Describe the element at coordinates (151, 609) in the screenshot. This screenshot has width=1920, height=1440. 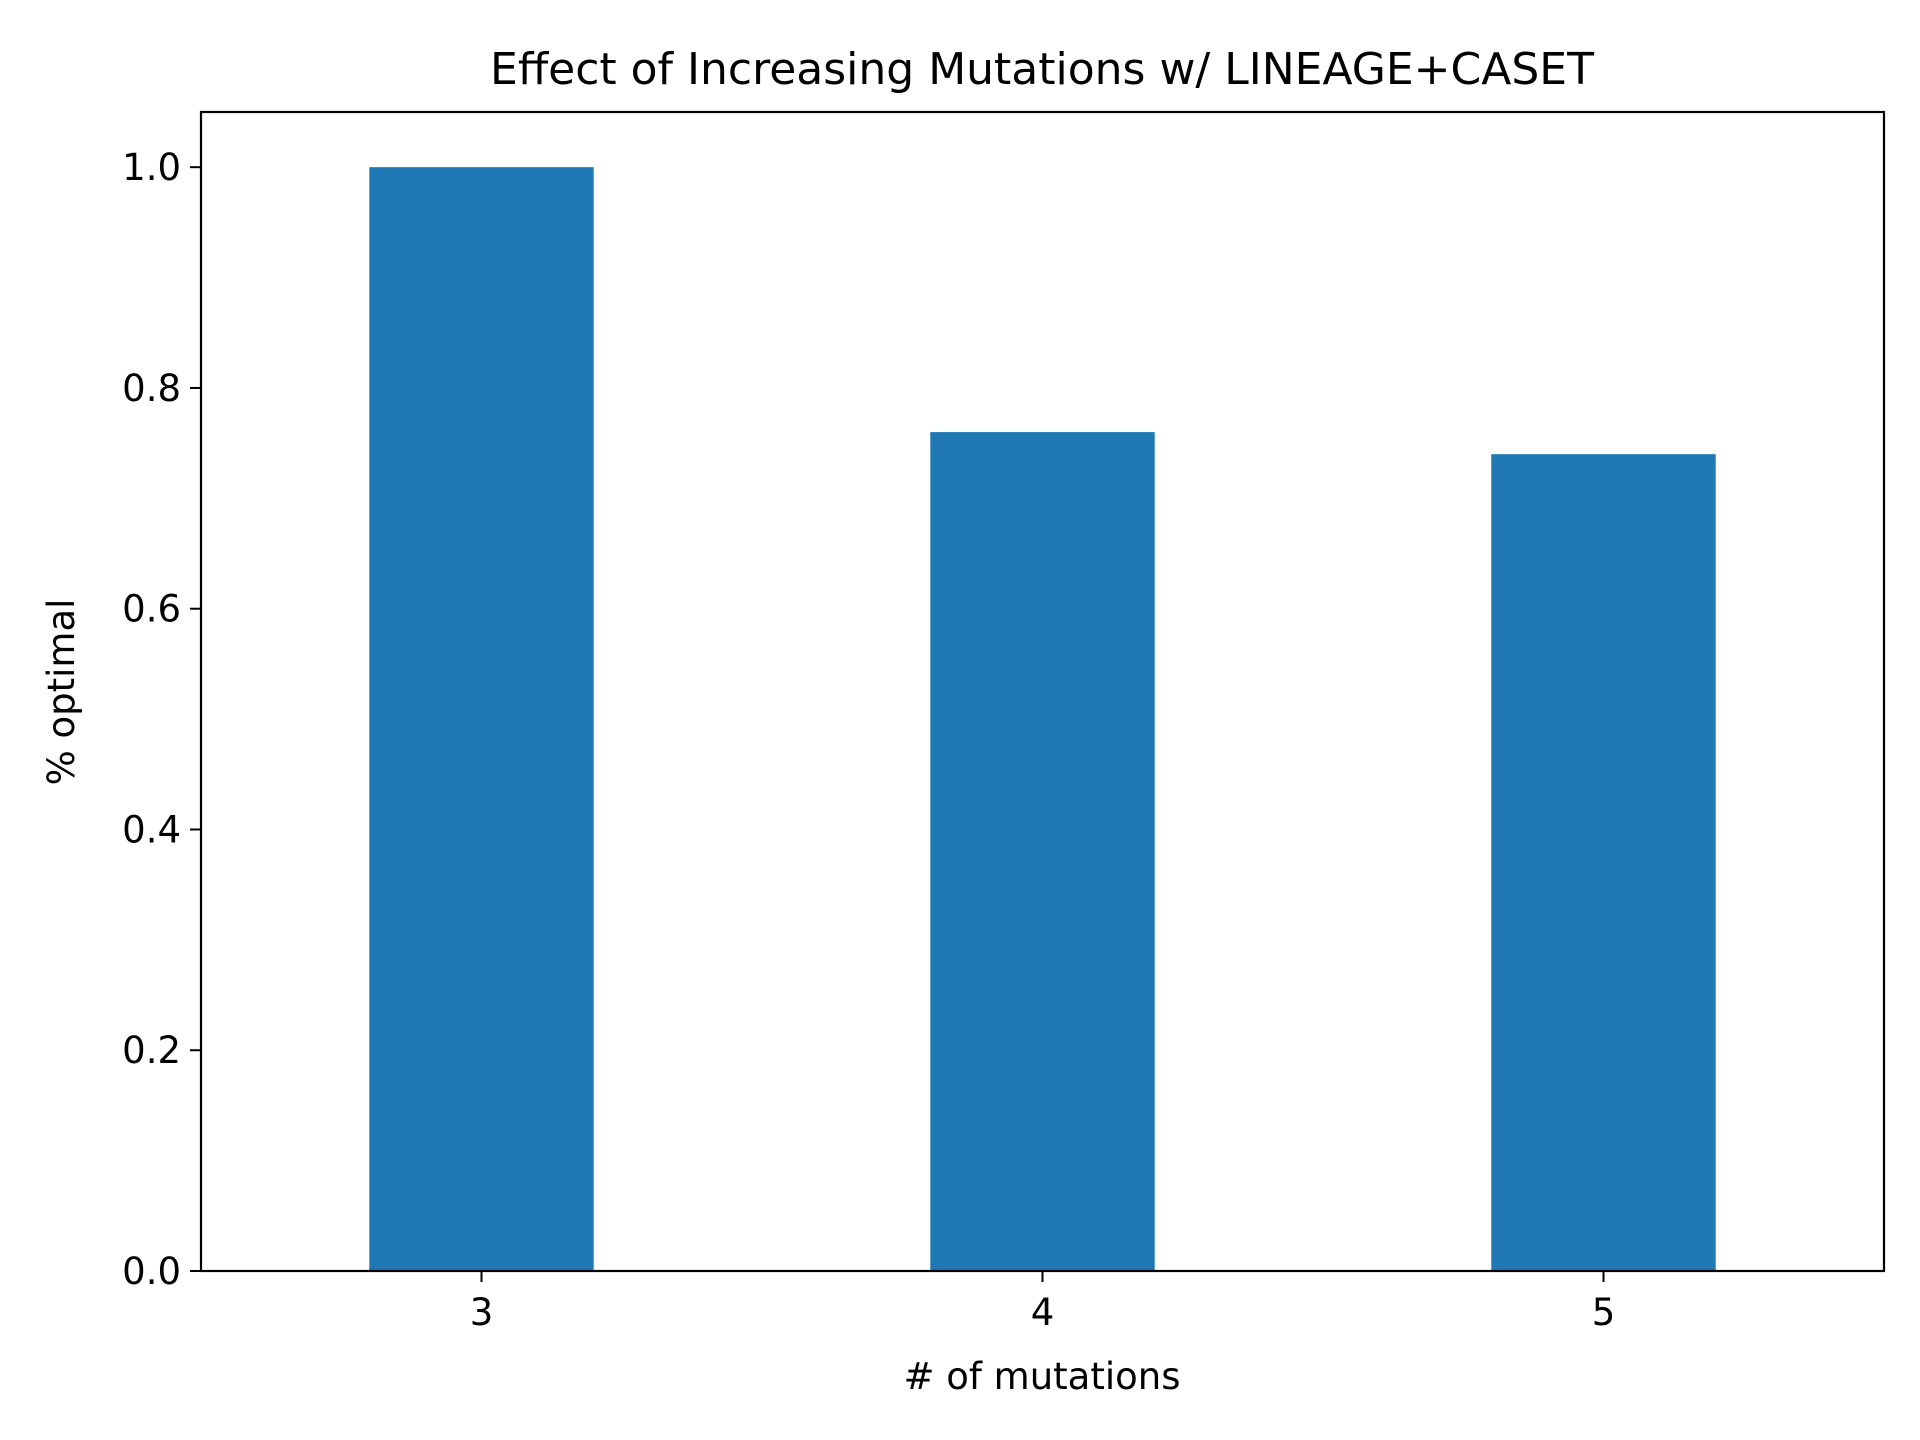
I see `y-tick-label: 0.6` at that location.